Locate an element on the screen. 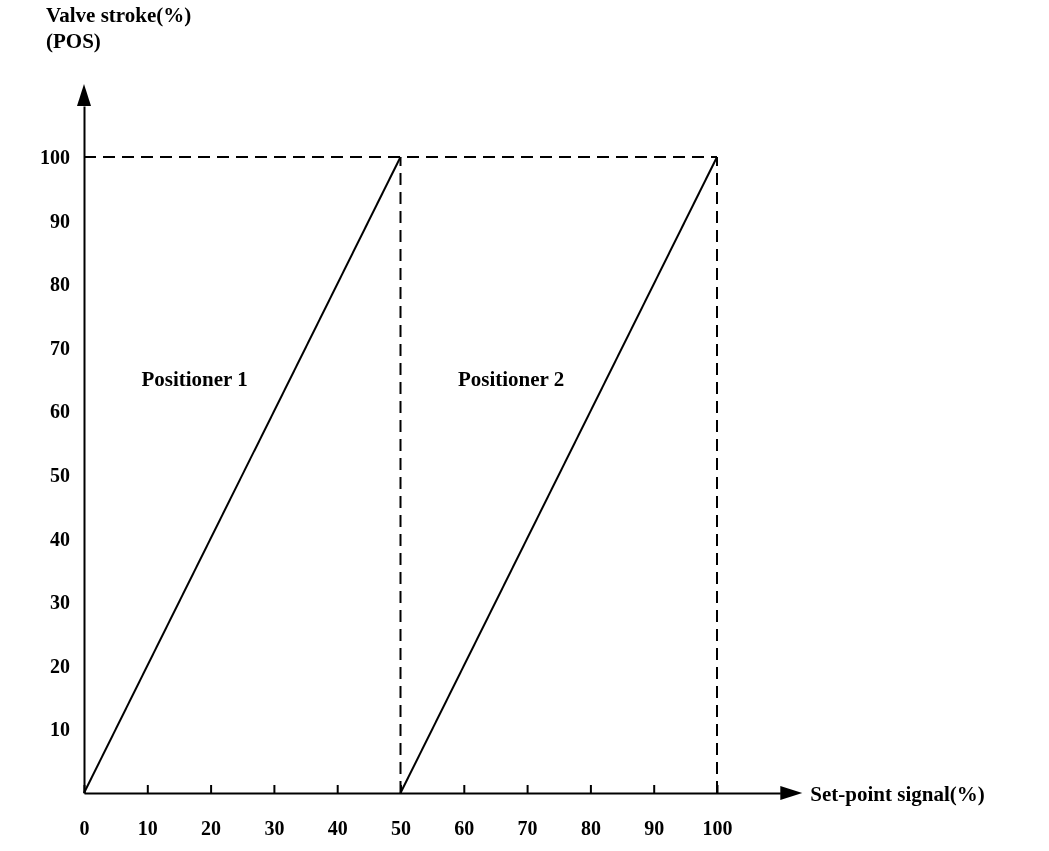  y-tick-label: 70 is located at coordinates (60, 347).